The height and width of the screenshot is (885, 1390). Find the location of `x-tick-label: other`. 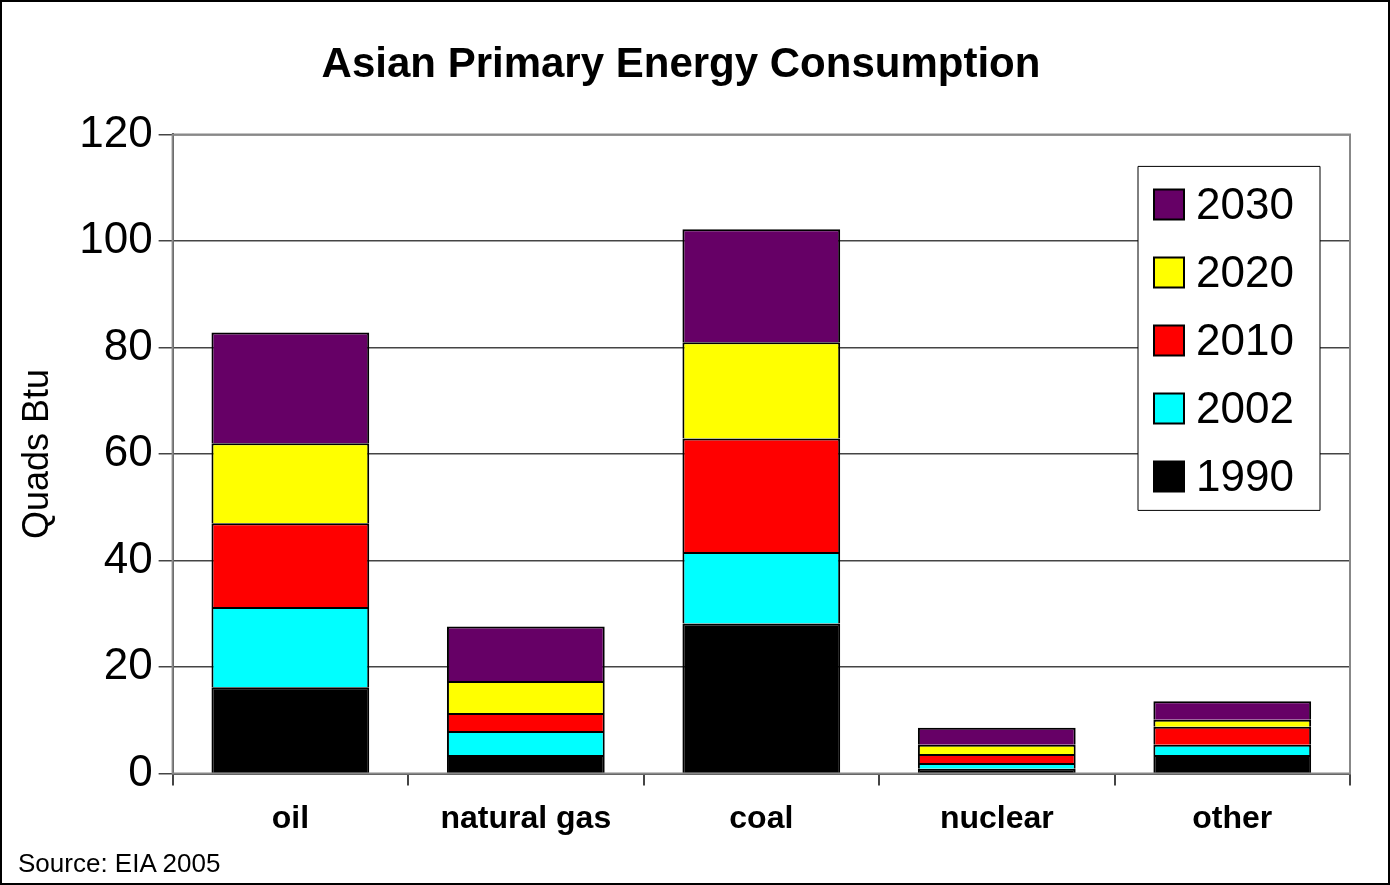

x-tick-label: other is located at coordinates (1232, 816).